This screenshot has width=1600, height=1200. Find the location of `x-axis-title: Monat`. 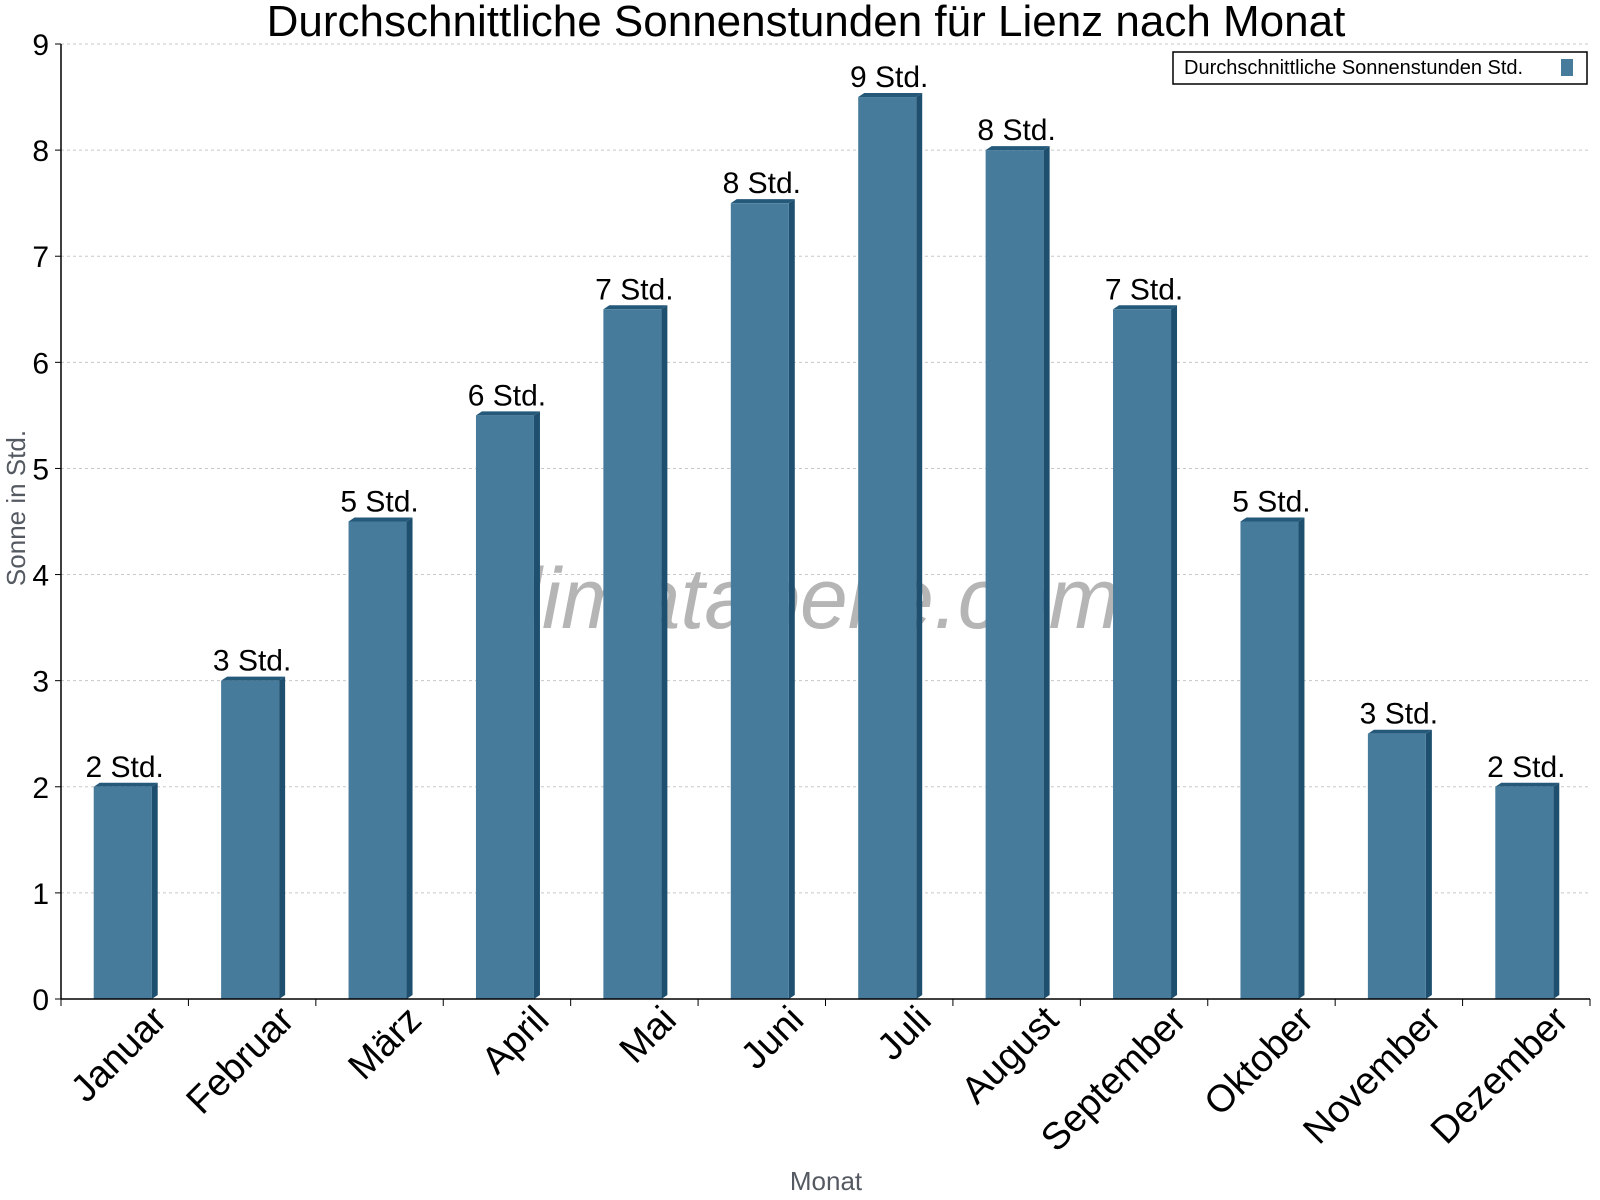

x-axis-title: Monat is located at coordinates (826, 1181).